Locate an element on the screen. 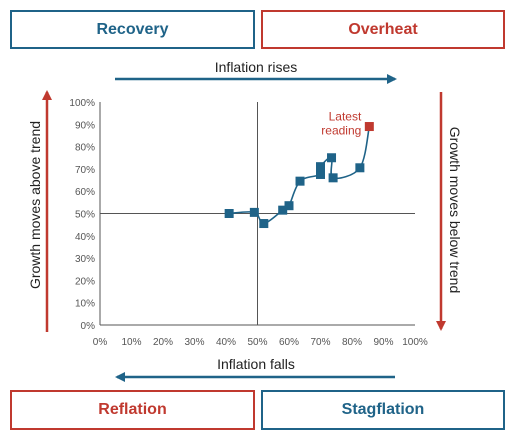  x-tick-label: 20% is located at coordinates (163, 342).